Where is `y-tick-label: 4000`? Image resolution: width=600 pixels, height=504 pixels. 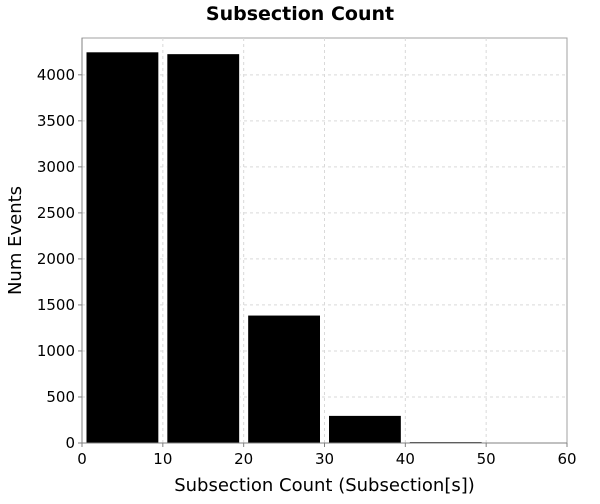
y-tick-label: 4000 is located at coordinates (56, 75).